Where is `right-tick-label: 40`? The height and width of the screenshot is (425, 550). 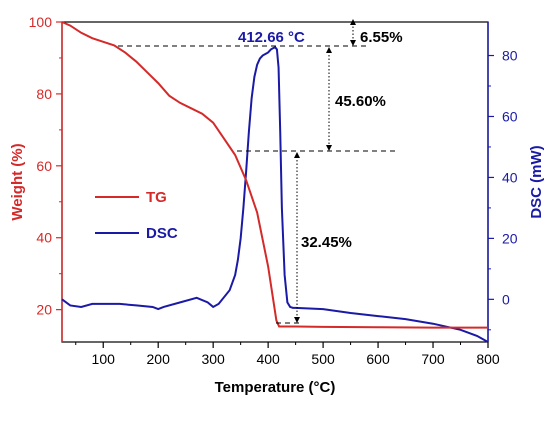 right-tick-label: 40 is located at coordinates (510, 177).